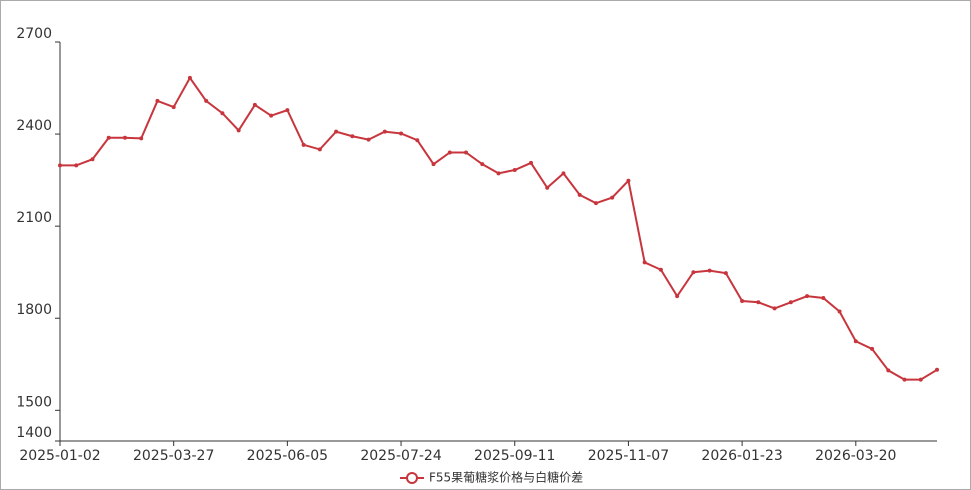  What do you see at coordinates (34, 433) in the screenshot?
I see `y-tick-label: 1400` at bounding box center [34, 433].